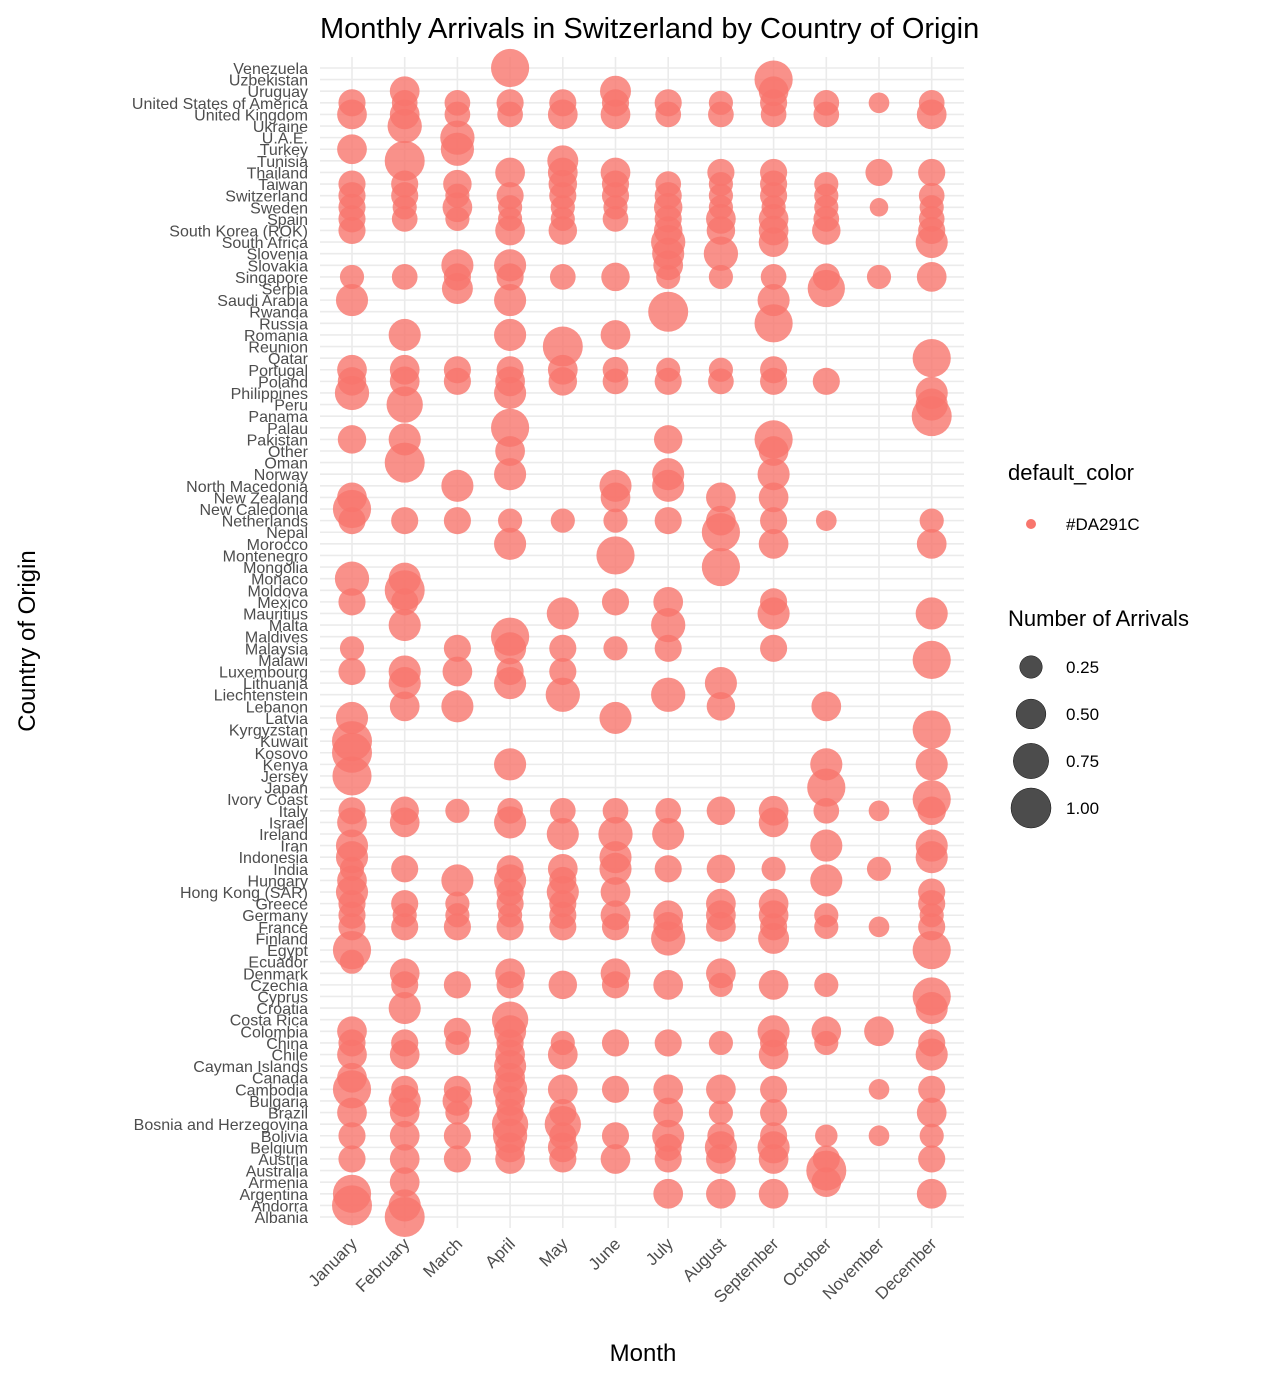 The width and height of the screenshot is (1280, 1382). What do you see at coordinates (510, 671) in the screenshot?
I see `point-luxembourg-april` at bounding box center [510, 671].